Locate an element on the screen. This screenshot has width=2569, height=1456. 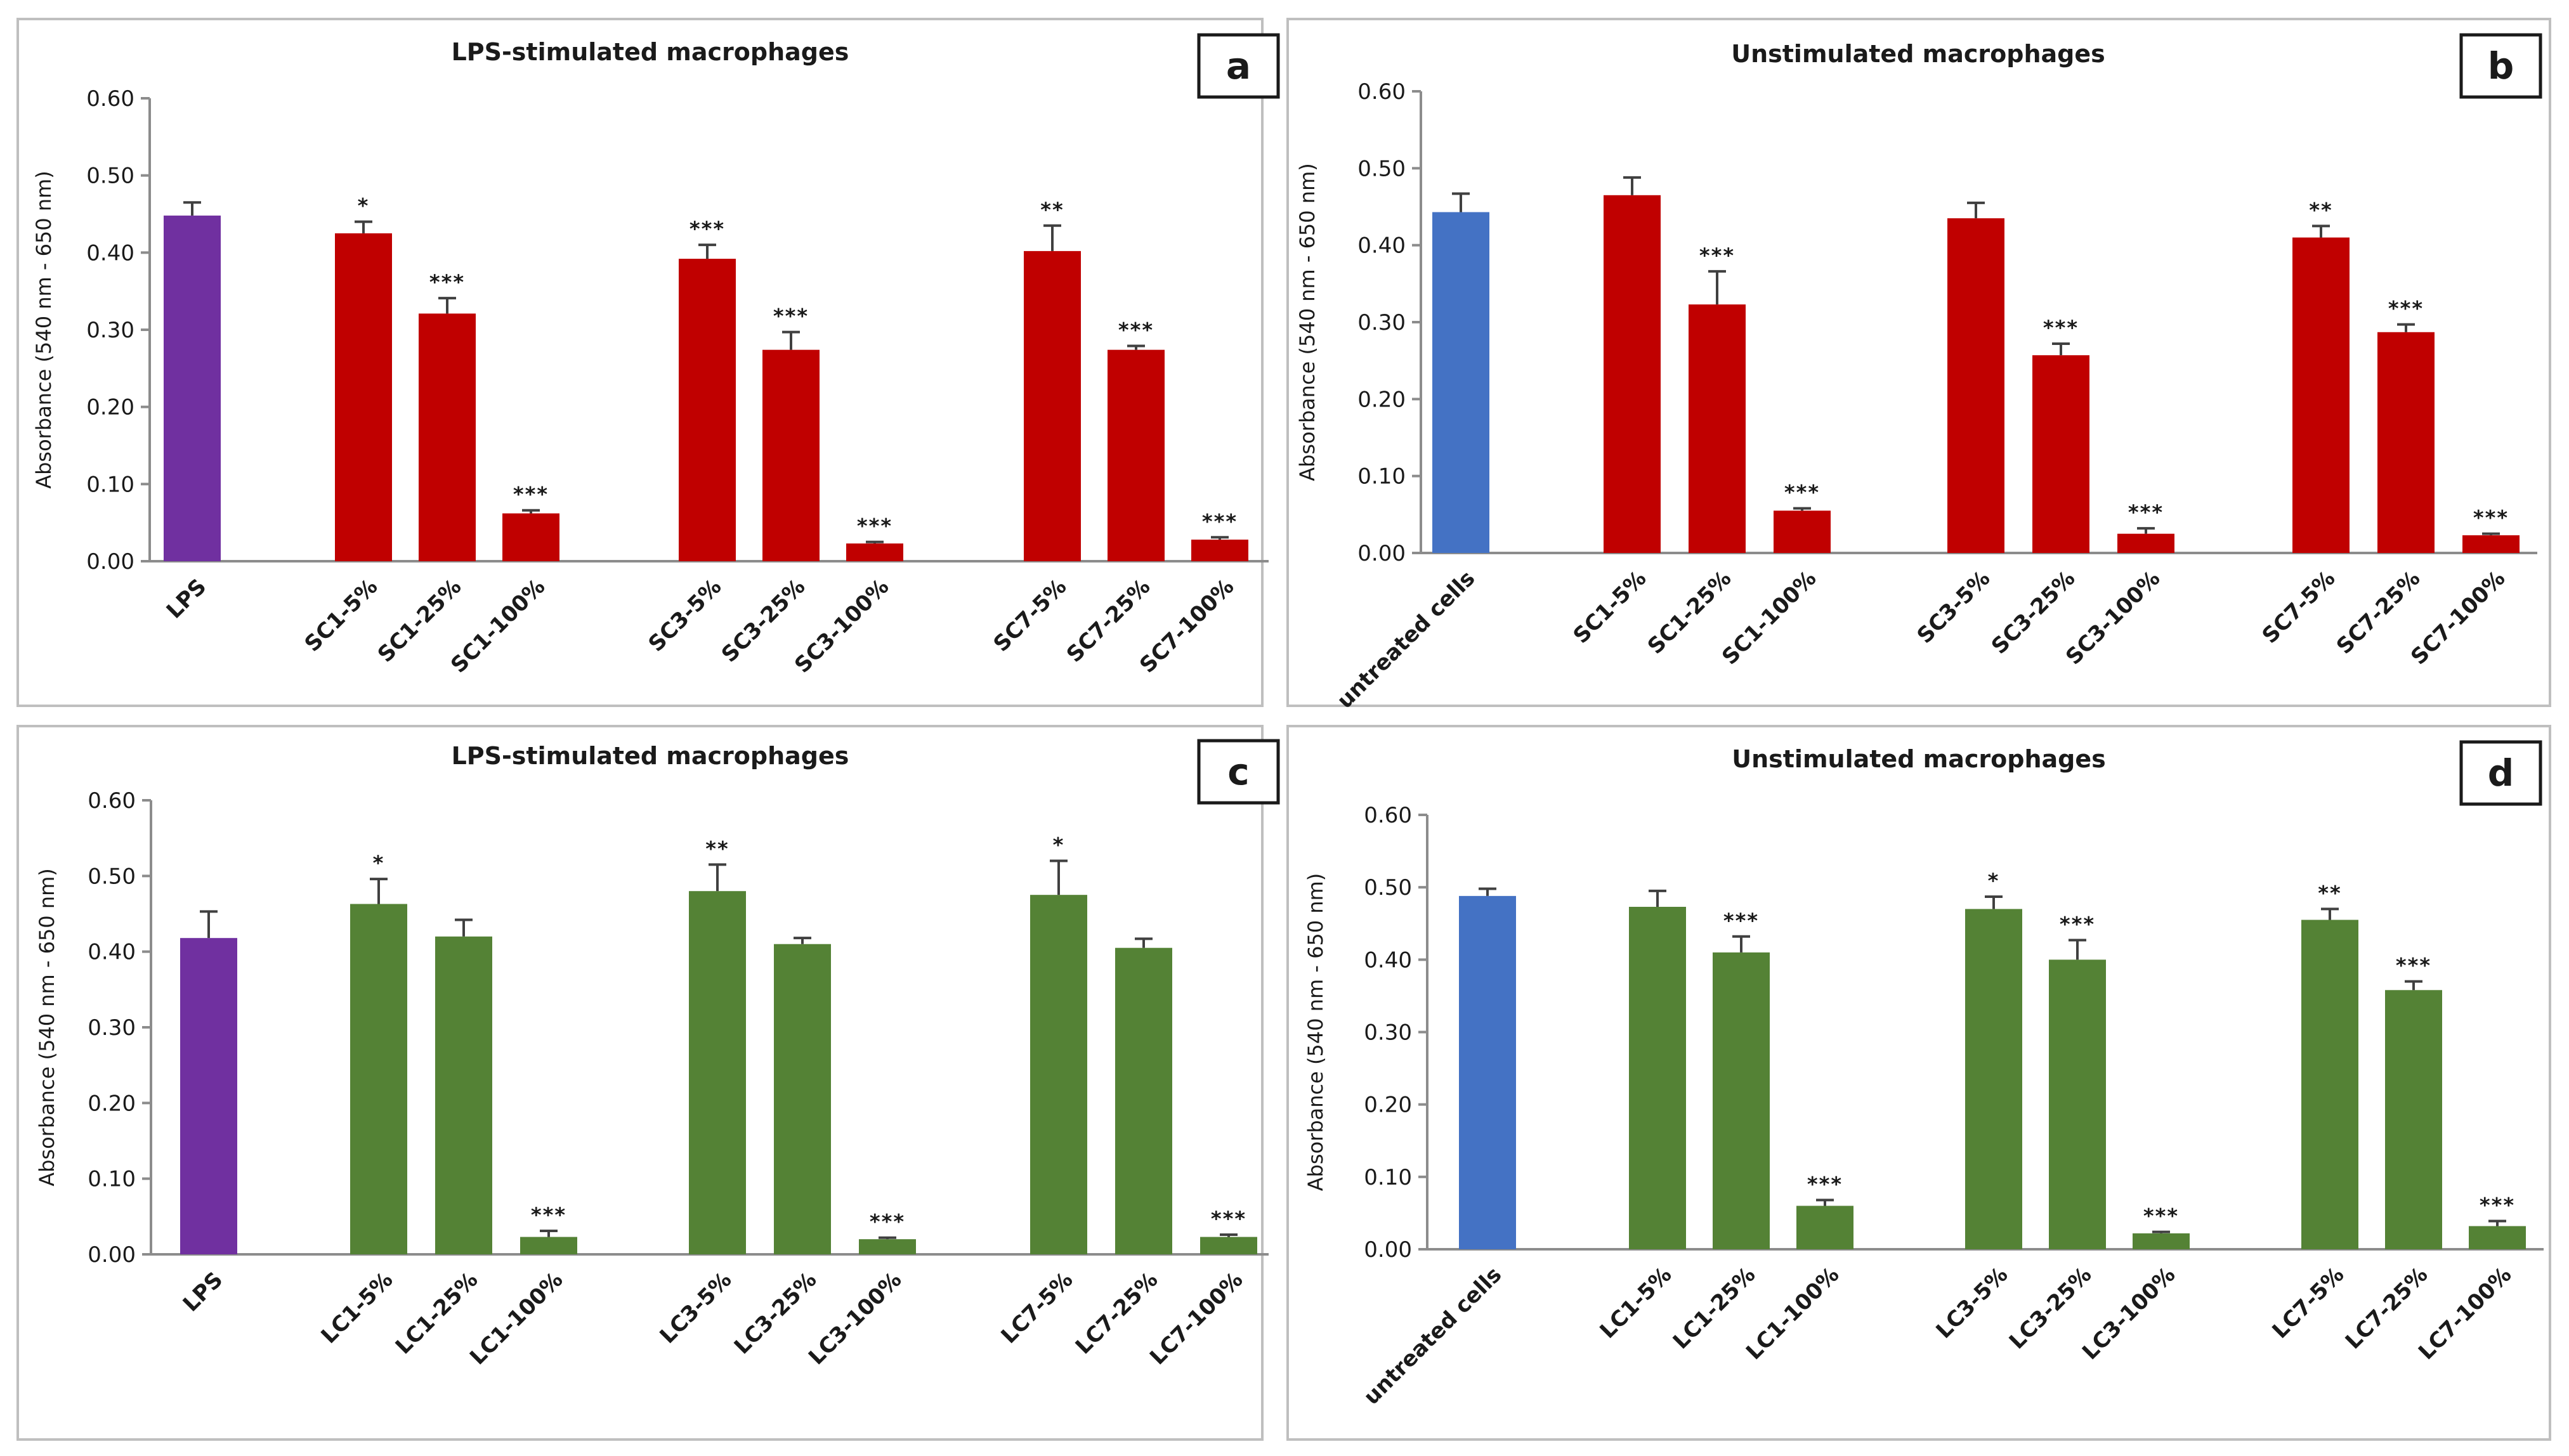
panel-label: c is located at coordinates (1238, 771).